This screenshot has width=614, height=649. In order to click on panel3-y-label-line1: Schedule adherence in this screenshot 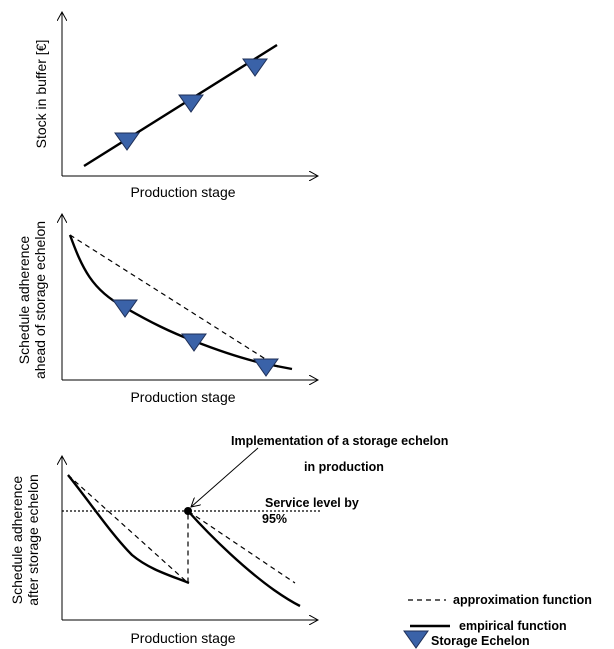, I will do `click(17, 540)`.